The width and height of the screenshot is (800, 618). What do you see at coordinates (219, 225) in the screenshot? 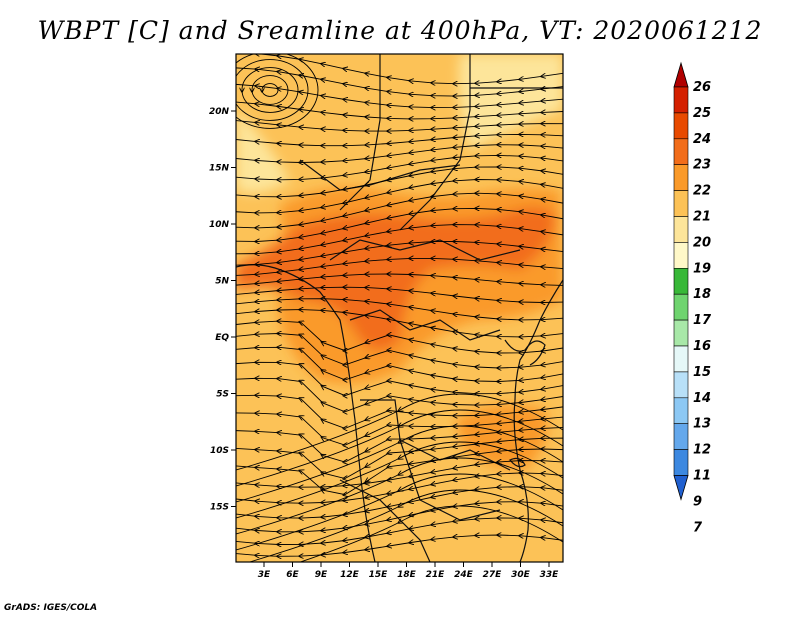
I see `lat-tick-label: 10N` at bounding box center [219, 225].